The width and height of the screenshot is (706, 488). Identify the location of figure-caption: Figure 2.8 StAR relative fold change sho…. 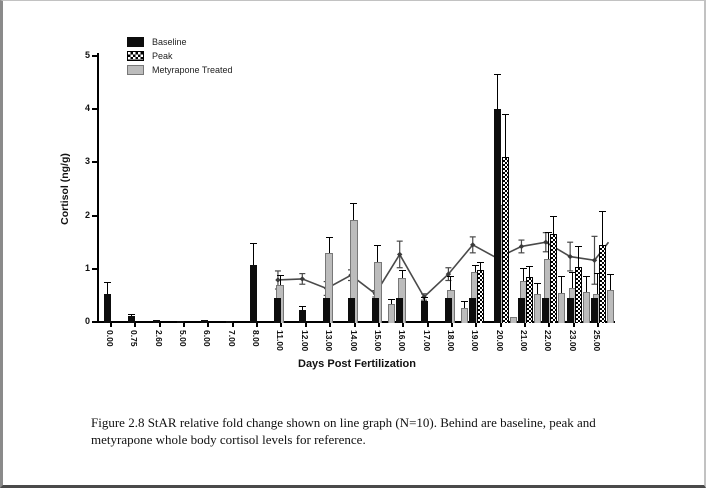
(343, 431).